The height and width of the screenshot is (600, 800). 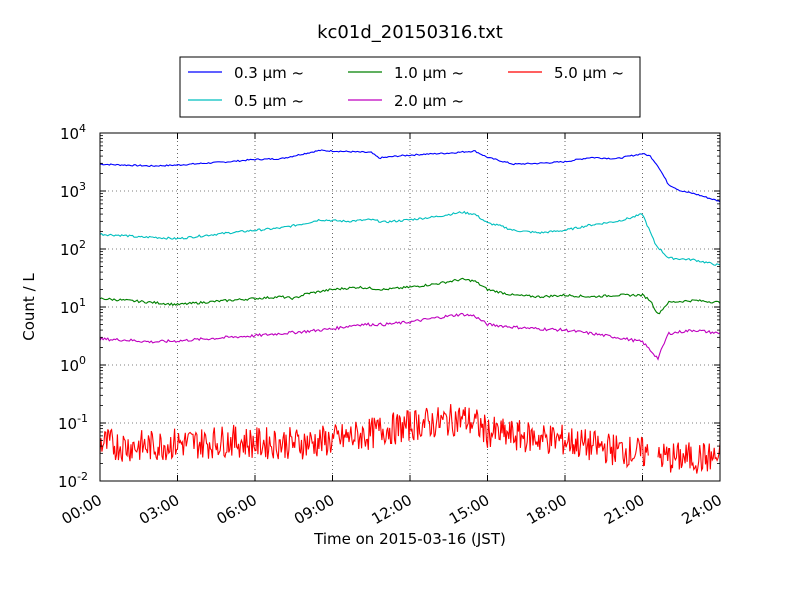 What do you see at coordinates (237, 509) in the screenshot?
I see `x-tick-label: 06:00` at bounding box center [237, 509].